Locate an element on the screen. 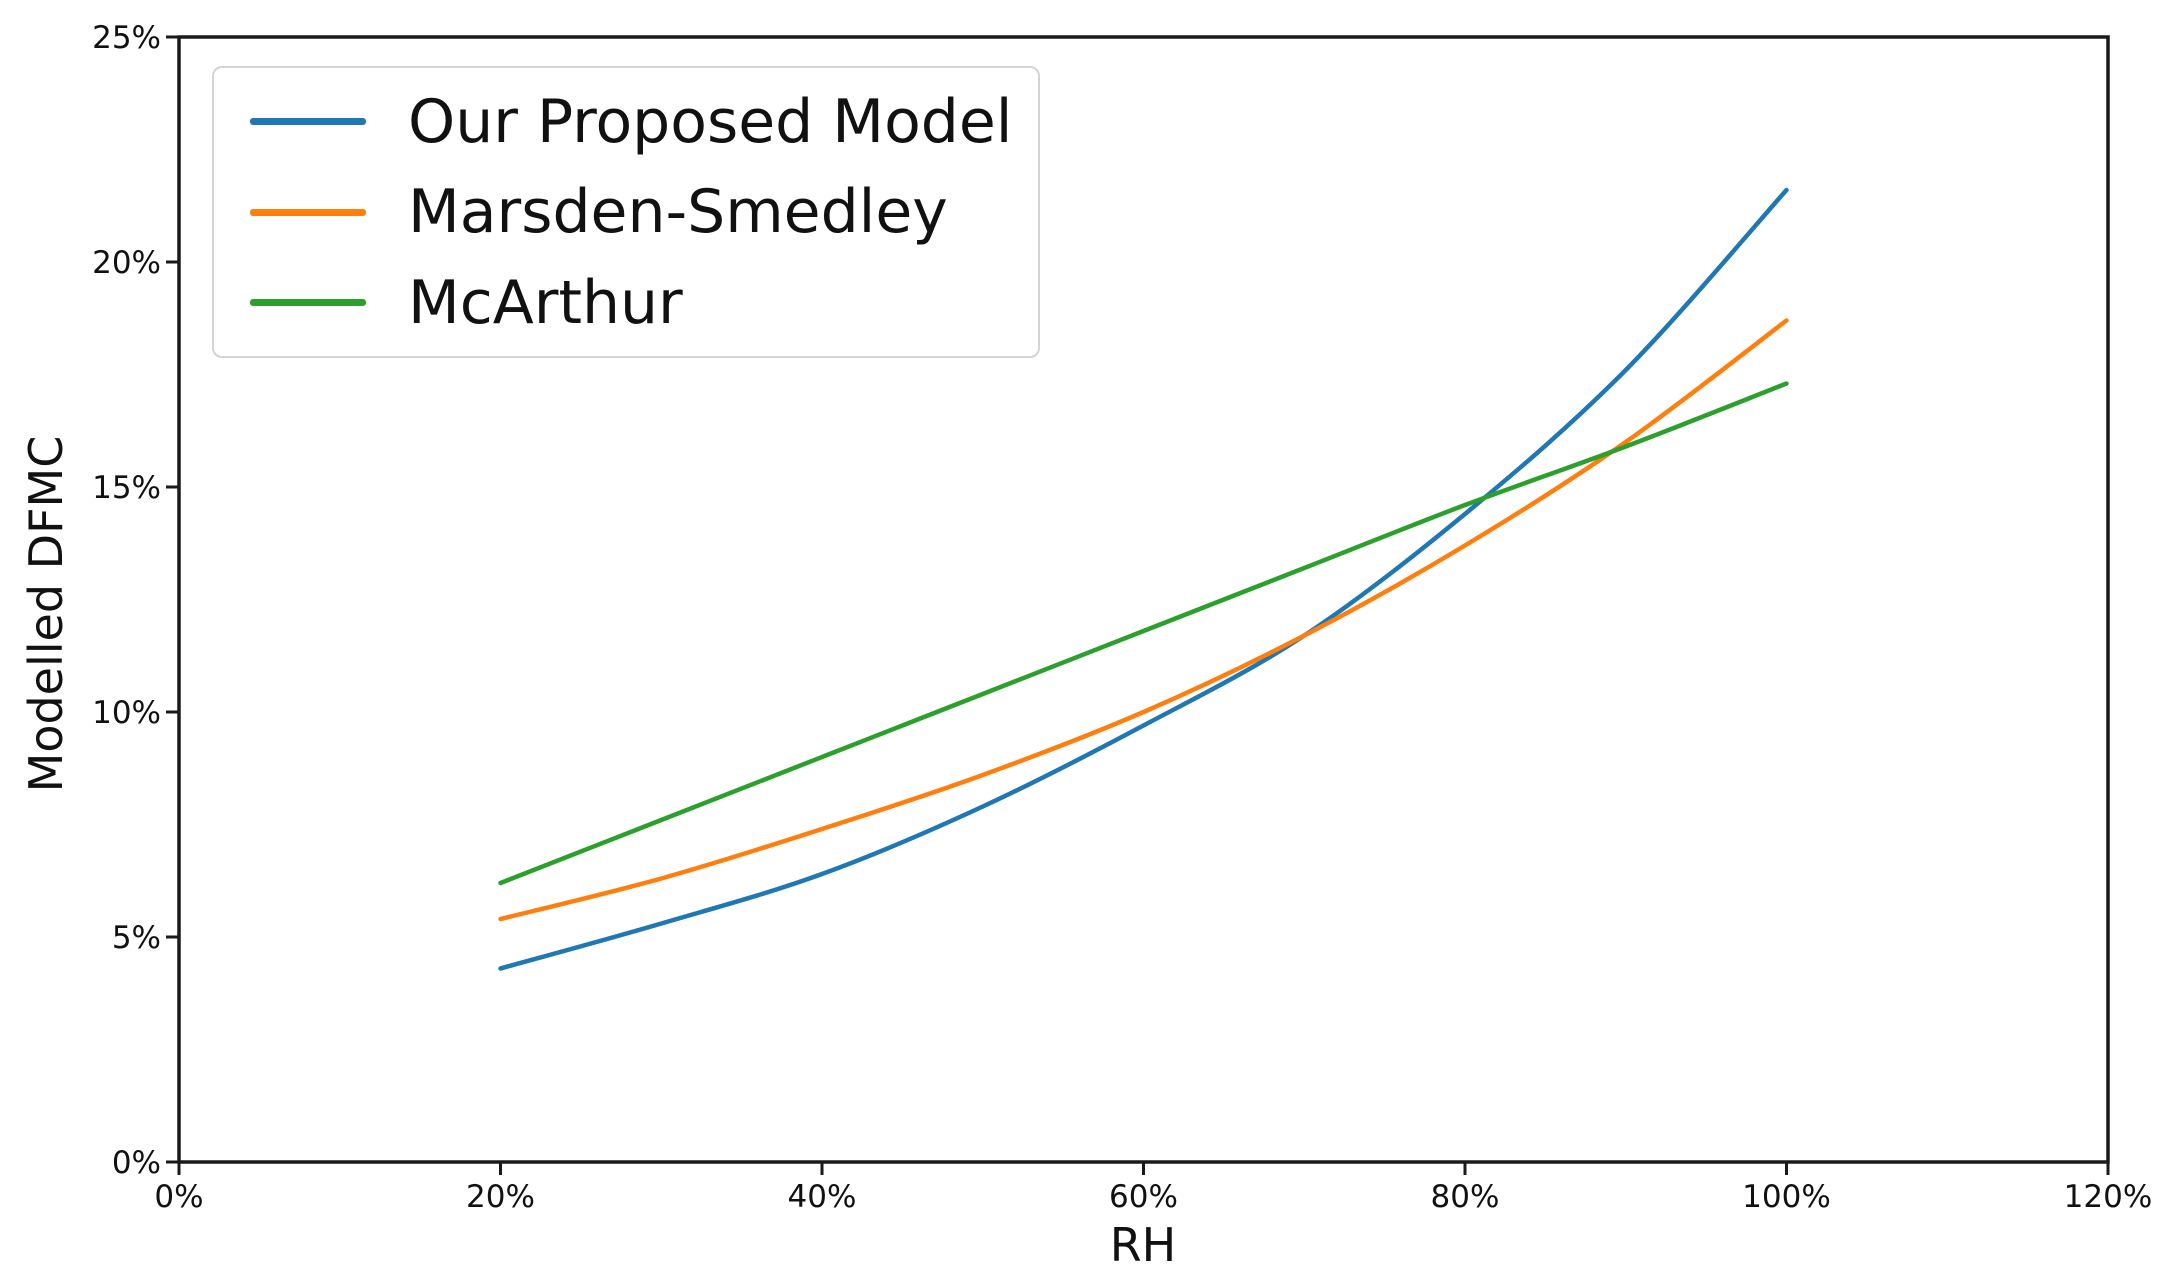 The width and height of the screenshot is (2168, 1288). legend-item-our-proposed-model: Our Proposed Model is located at coordinates (626, 122).